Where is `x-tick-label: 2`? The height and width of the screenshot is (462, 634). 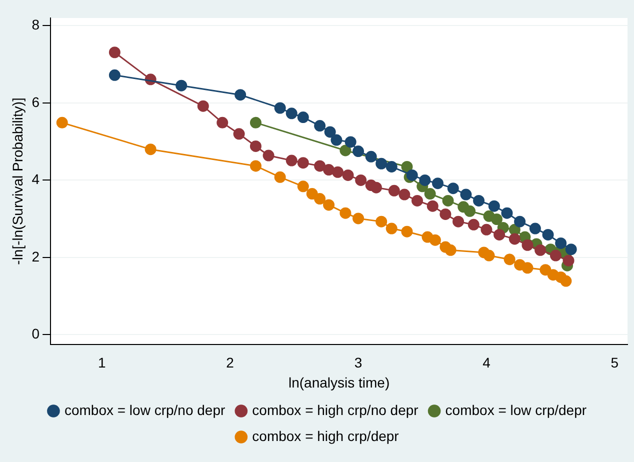
x-tick-label: 2 is located at coordinates (230, 362).